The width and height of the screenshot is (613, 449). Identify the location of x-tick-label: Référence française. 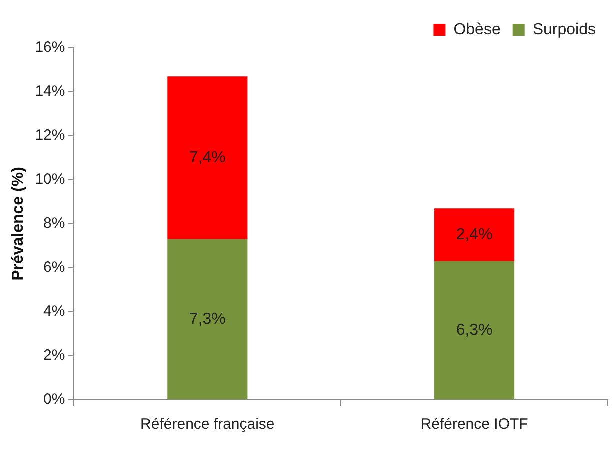
(207, 425).